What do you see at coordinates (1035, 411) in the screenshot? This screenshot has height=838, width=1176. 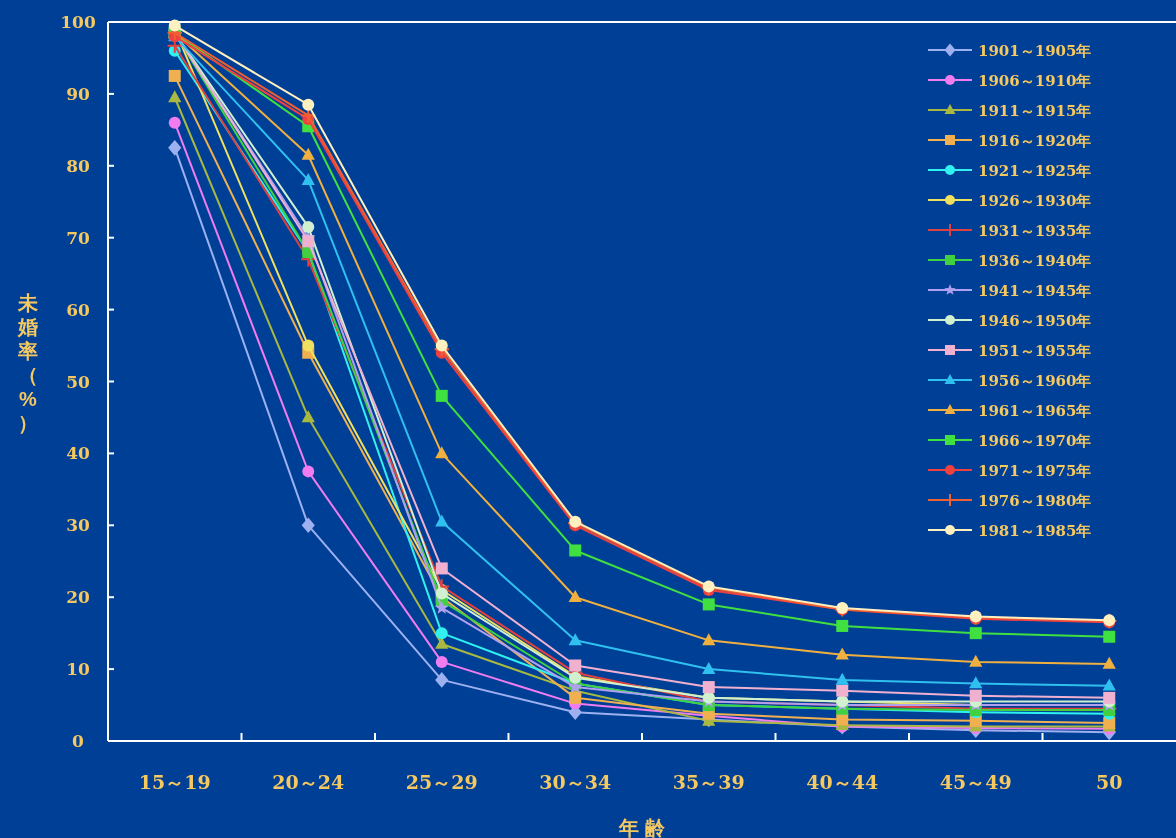 I see `legend-label: 1961～1965年` at bounding box center [1035, 411].